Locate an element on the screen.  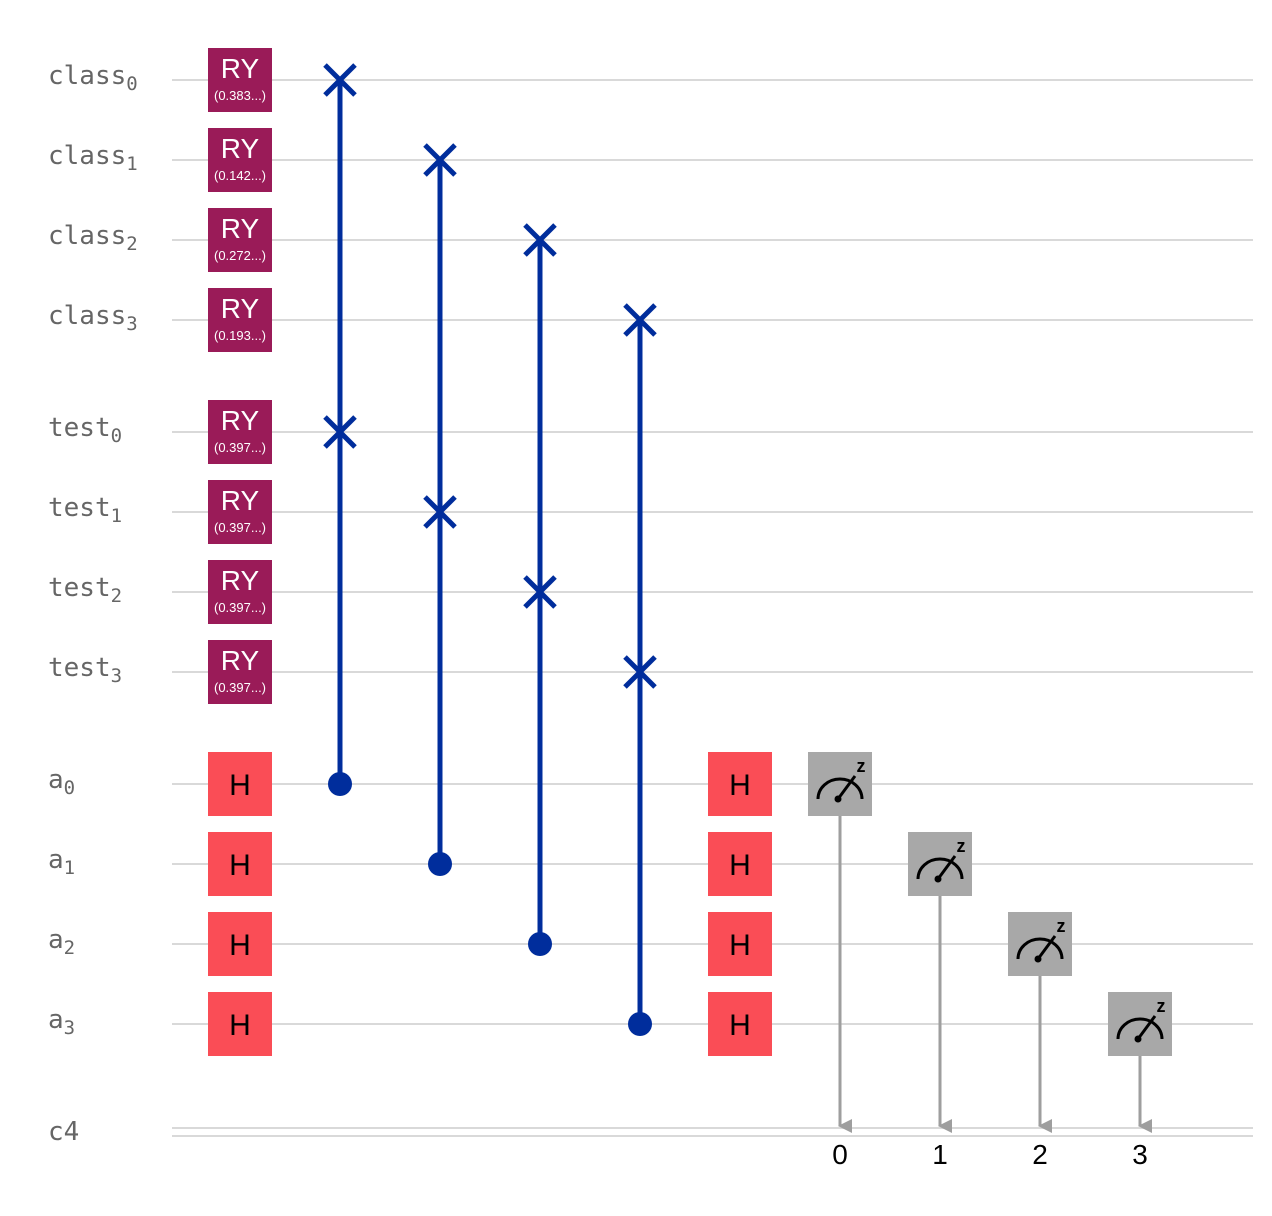
qubit-label-test-1: test1 is located at coordinates (85, 510).